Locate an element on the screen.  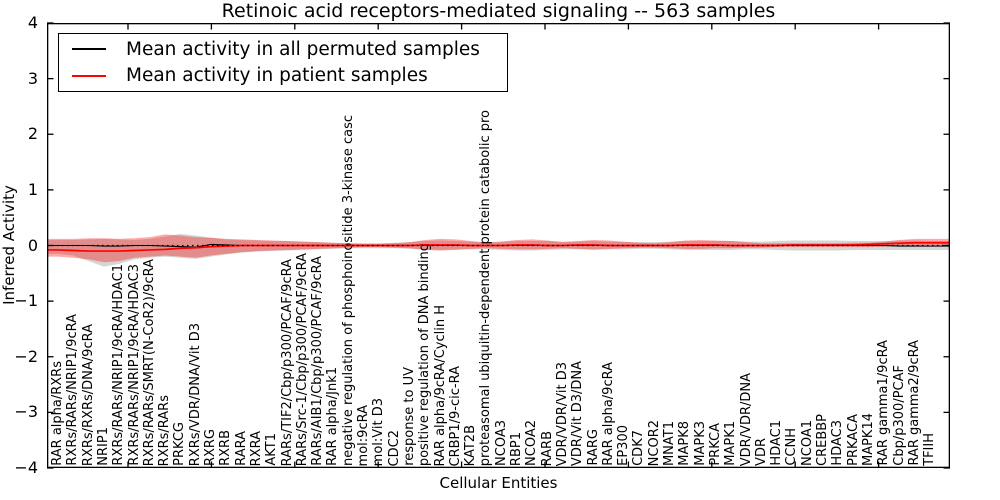
y-tick-label: 3 is located at coordinates (32, 78).